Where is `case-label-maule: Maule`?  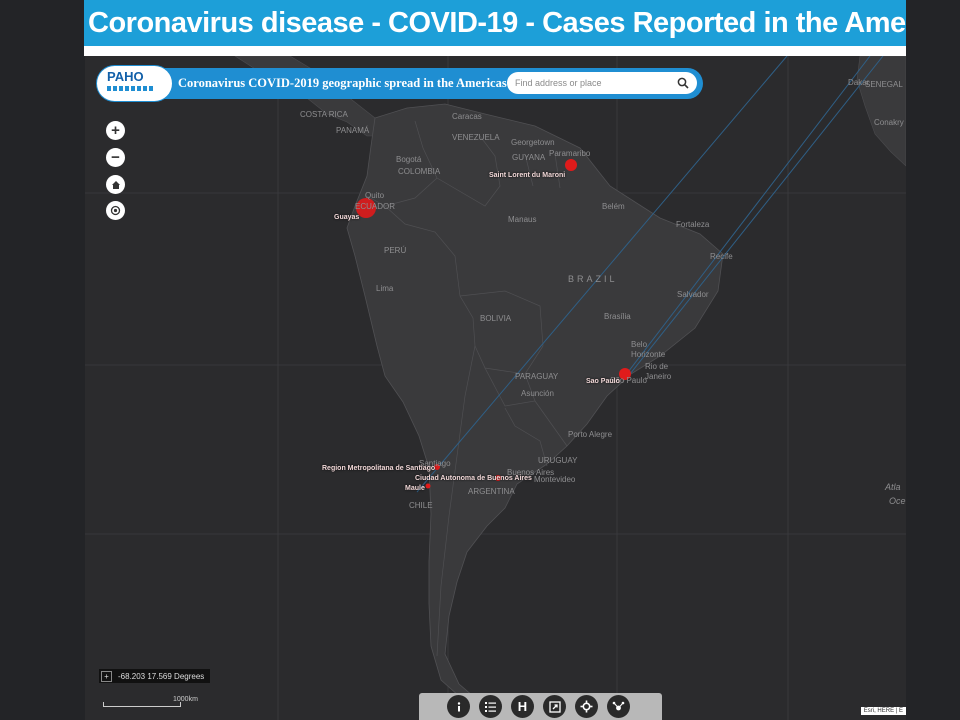
case-label-maule: Maule is located at coordinates (415, 488).